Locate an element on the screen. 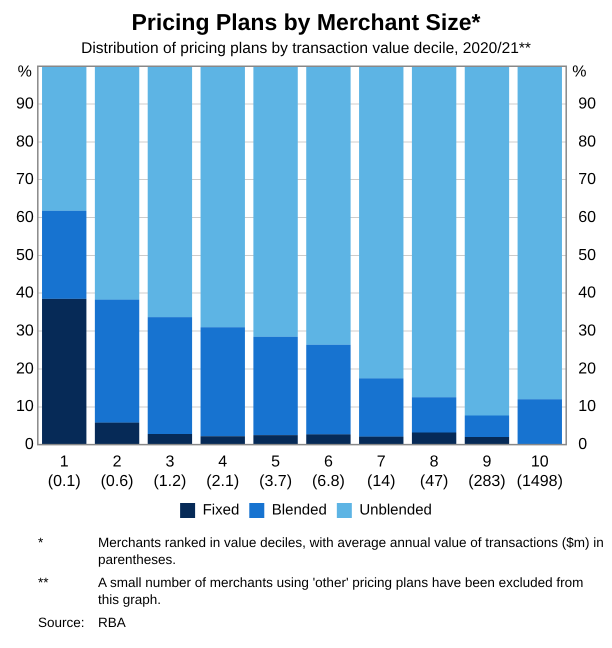  y-tick-label: 60 is located at coordinates (25, 217).